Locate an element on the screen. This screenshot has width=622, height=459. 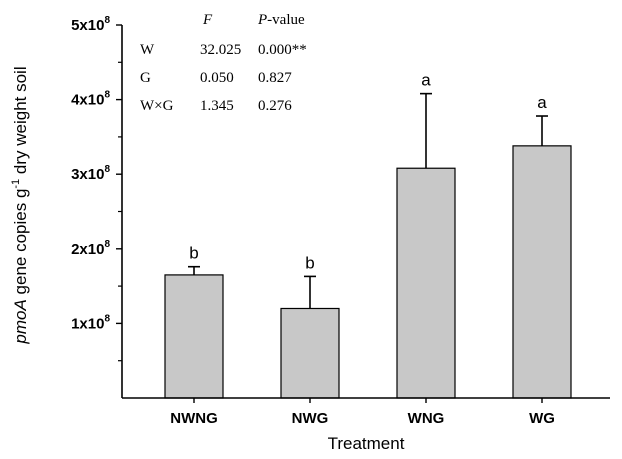
stats-row-p: 0.827 is located at coordinates (275, 78).